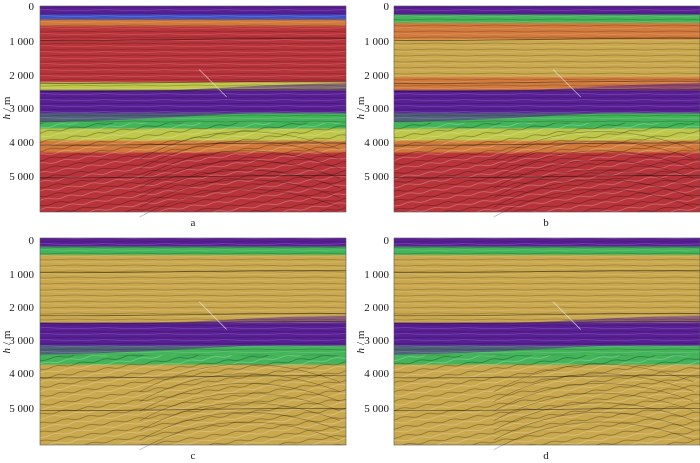  Describe the element at coordinates (546, 456) in the screenshot. I see `panel-label-d: d` at that location.